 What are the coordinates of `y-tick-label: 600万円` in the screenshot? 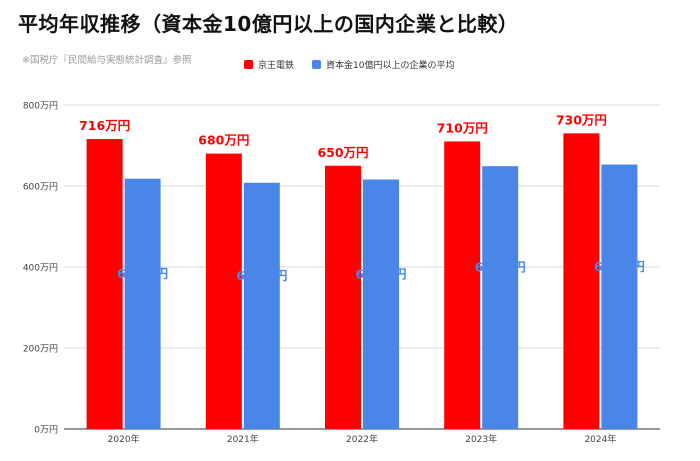 It's located at (40, 187).